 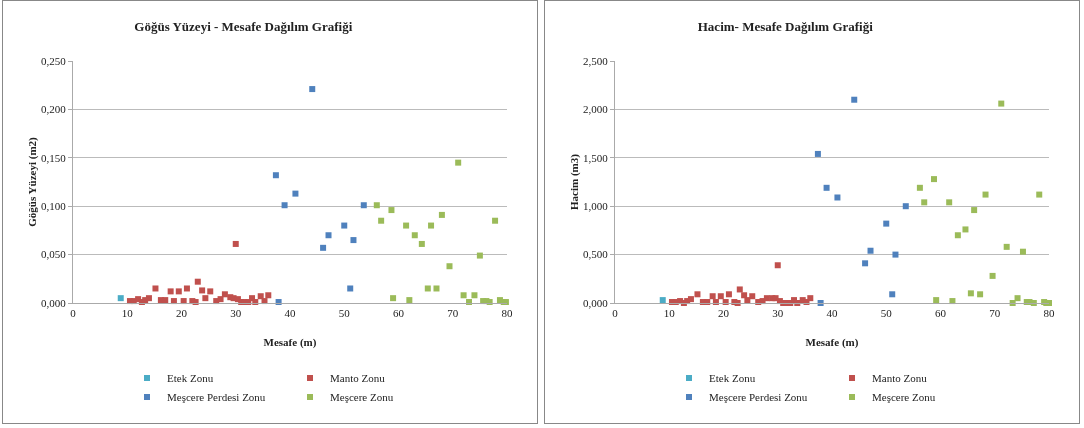 I want to click on y-tick-label: 0,150, so click(x=54, y=157).